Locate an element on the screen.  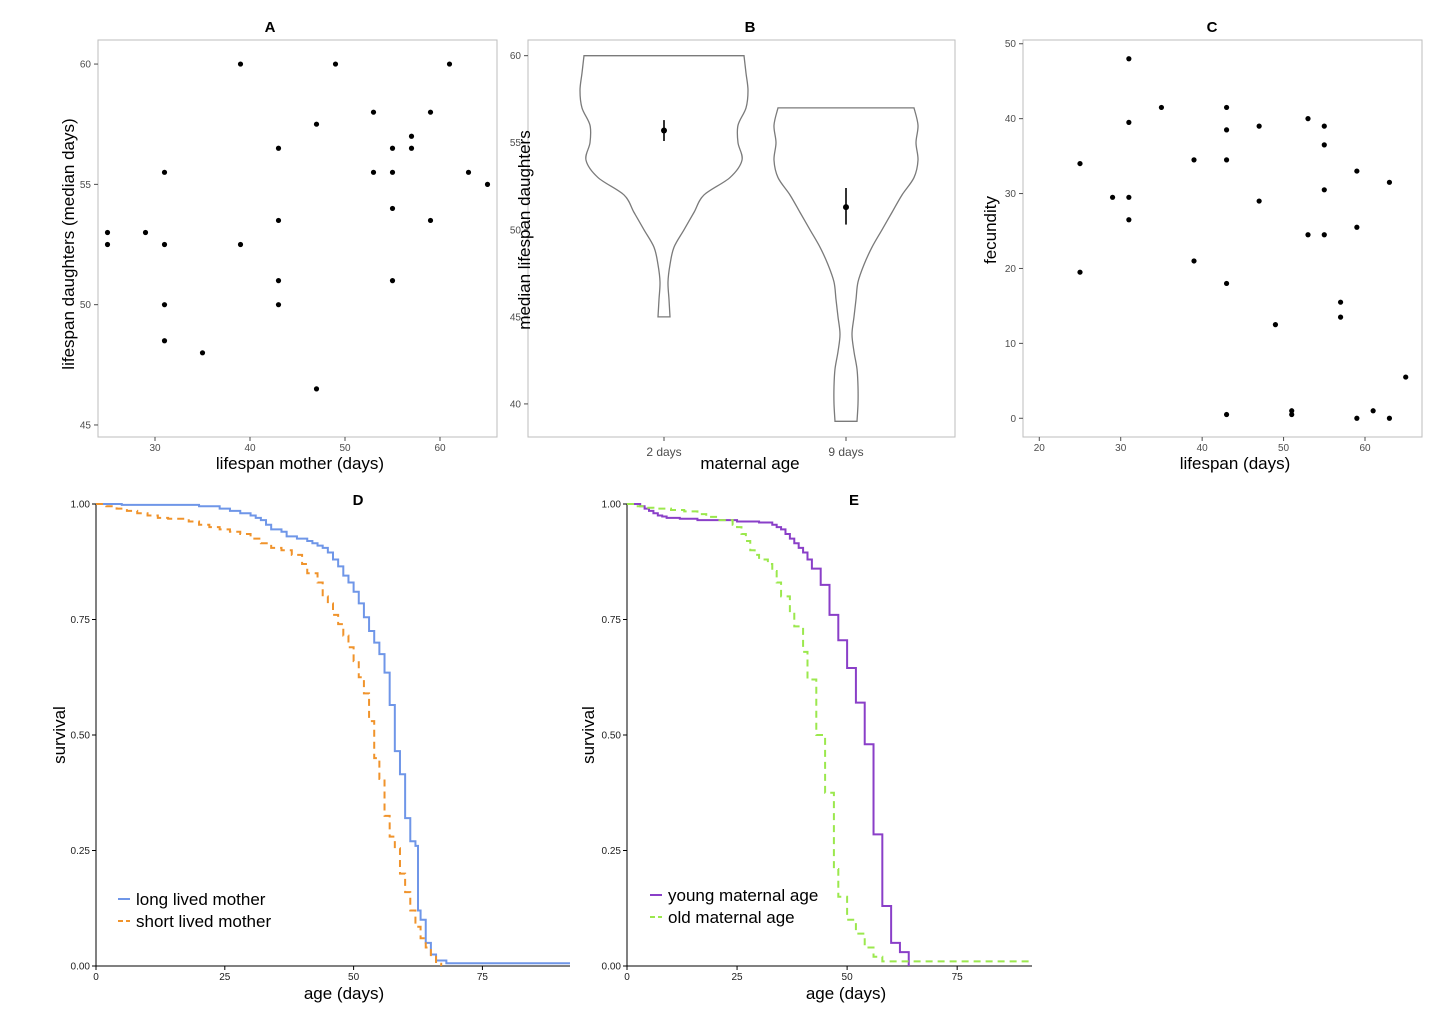
panel-title: C is located at coordinates (1212, 27).